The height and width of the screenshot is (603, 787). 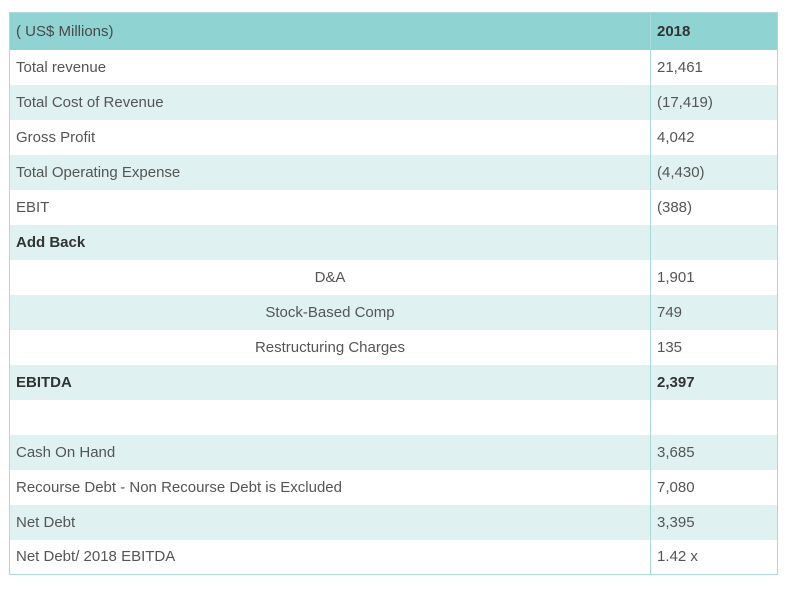 What do you see at coordinates (330, 31) in the screenshot?
I see `header-units-label: ( US$ Millions)` at bounding box center [330, 31].